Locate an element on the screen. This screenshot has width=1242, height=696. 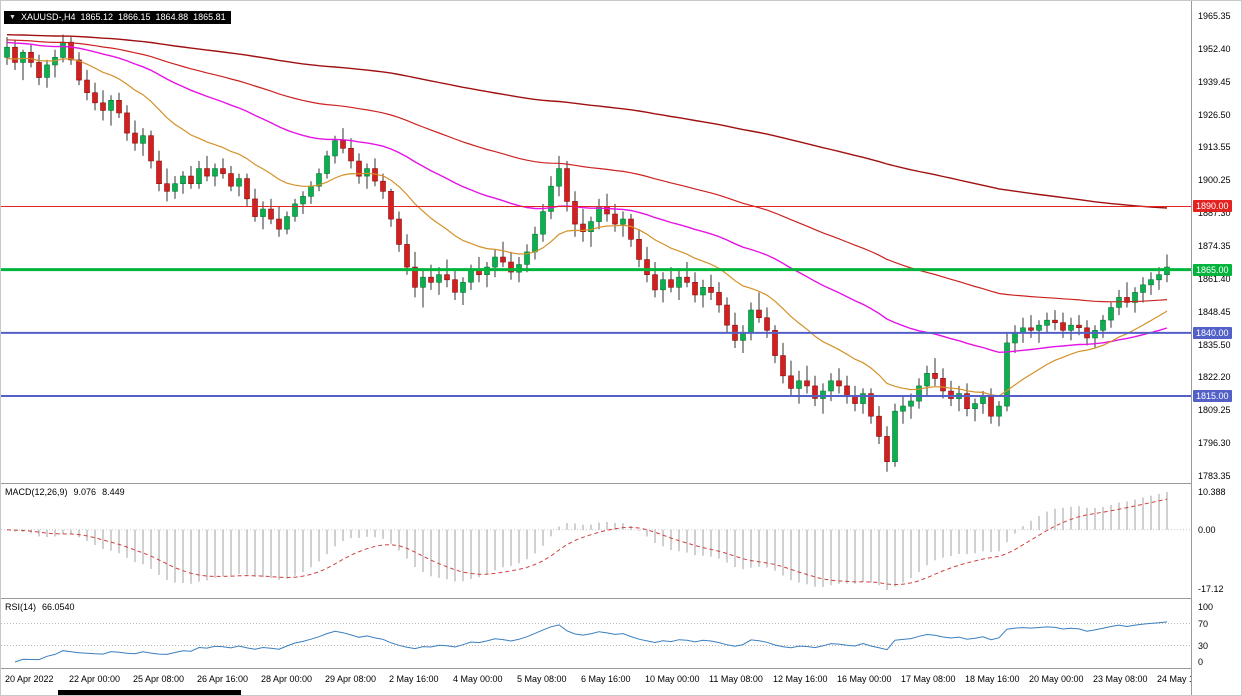
macd-scale-zero: 0.00 is located at coordinates (1207, 529).